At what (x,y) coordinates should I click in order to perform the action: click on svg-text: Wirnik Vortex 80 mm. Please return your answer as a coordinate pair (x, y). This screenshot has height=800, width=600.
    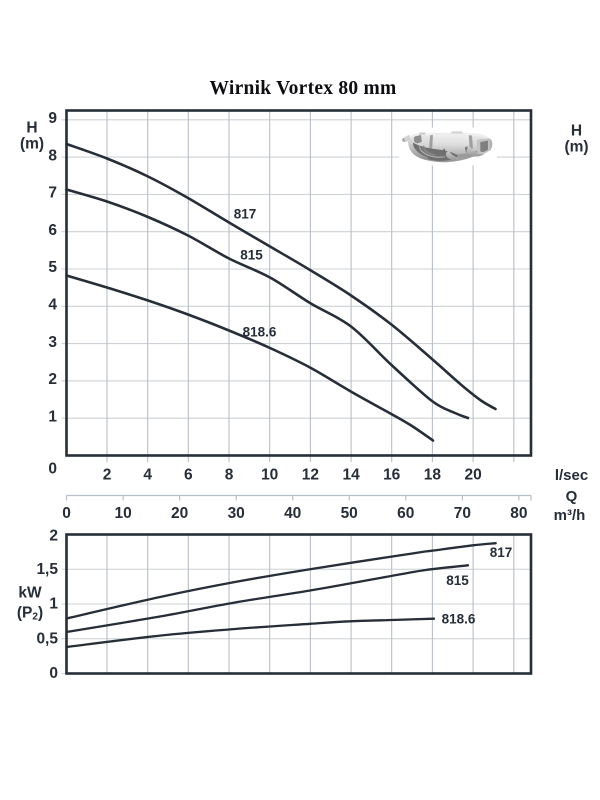
    Looking at the image, I should click on (303, 88).